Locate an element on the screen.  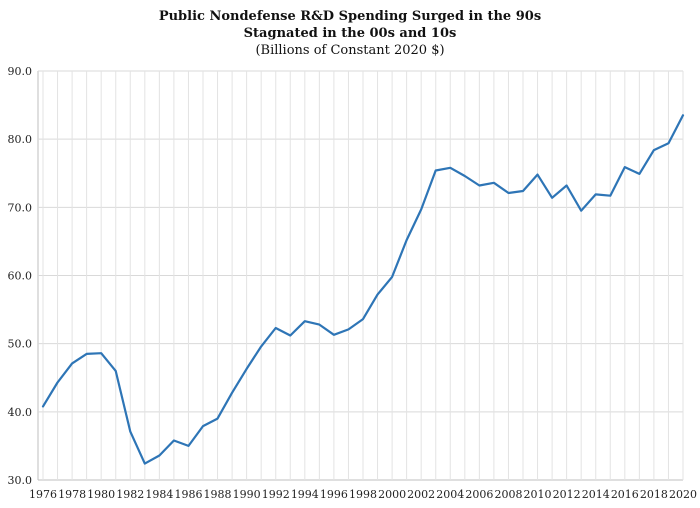
x-tick-label: 1996 is located at coordinates (334, 494).